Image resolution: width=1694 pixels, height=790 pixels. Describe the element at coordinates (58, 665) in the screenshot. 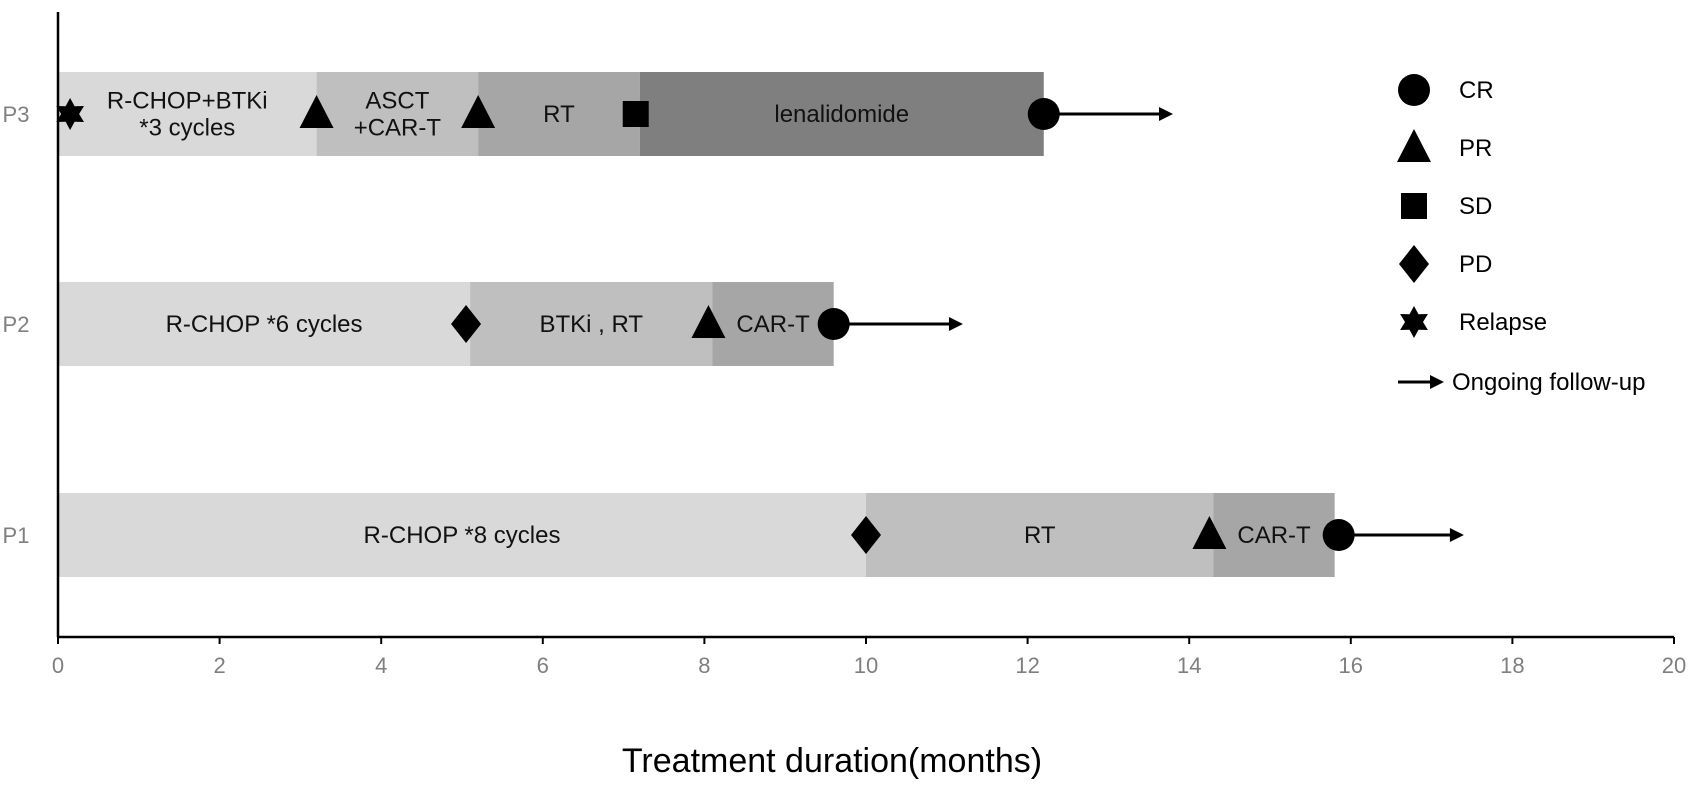

I see `x-tick-label-0: 0` at that location.